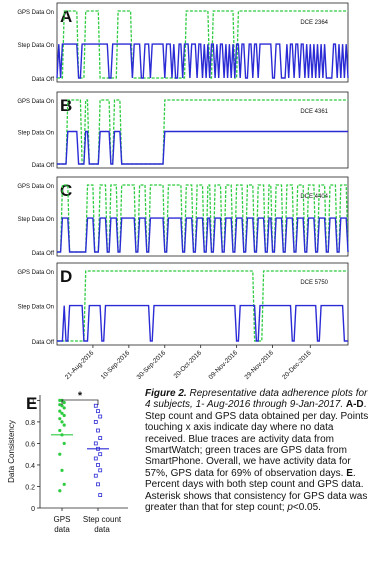  Describe the element at coordinates (33, 509) in the screenshot. I see `e-y-tick-label: 0` at that location.